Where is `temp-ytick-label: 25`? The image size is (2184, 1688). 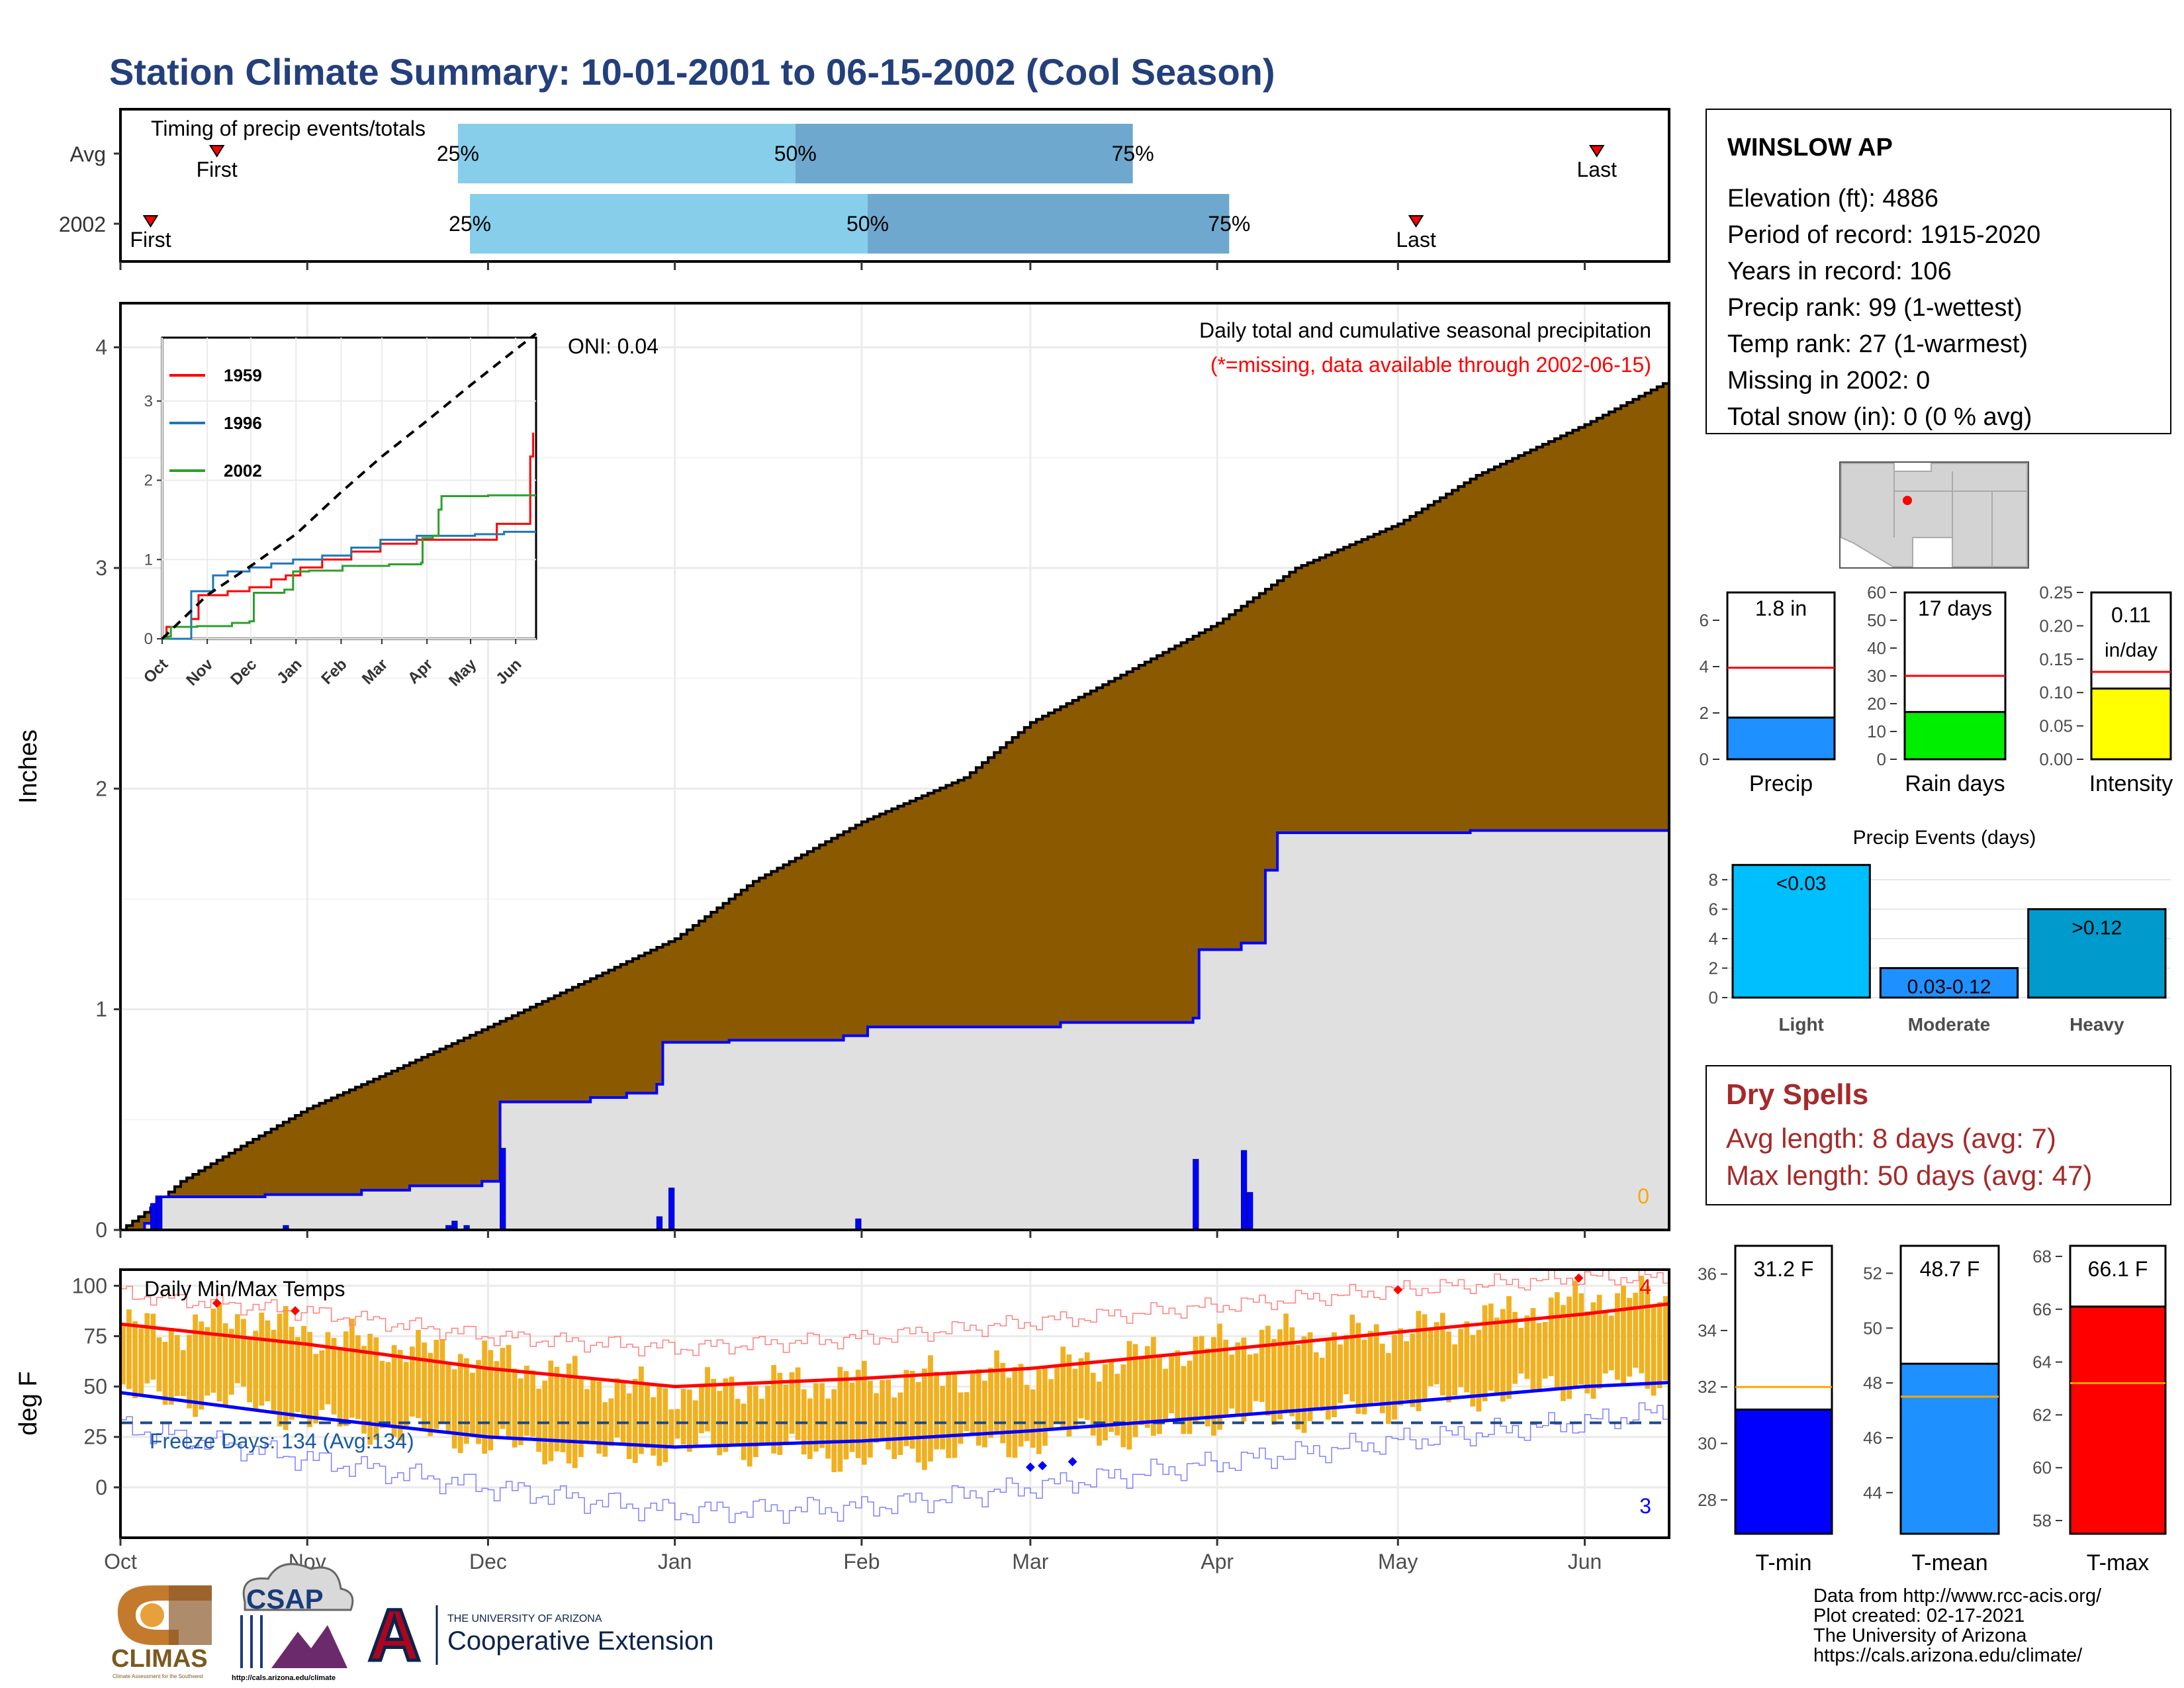 temp-ytick-label: 25 is located at coordinates (95, 1437).